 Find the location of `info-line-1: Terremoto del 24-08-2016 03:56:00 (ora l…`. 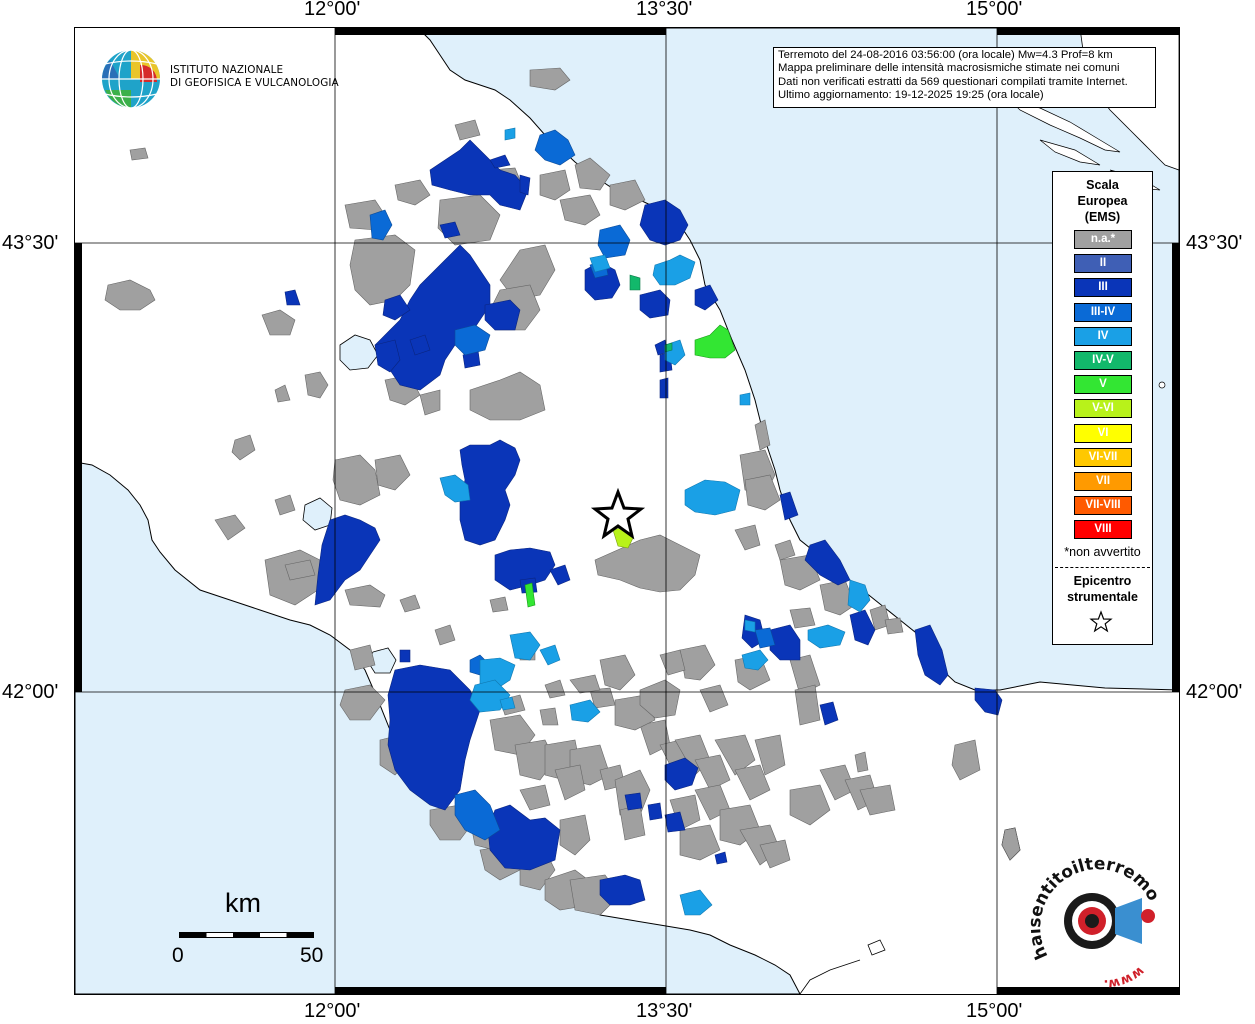

info-line-1: Terremoto del 24-08-2016 03:56:00 (ora l… is located at coordinates (945, 55).